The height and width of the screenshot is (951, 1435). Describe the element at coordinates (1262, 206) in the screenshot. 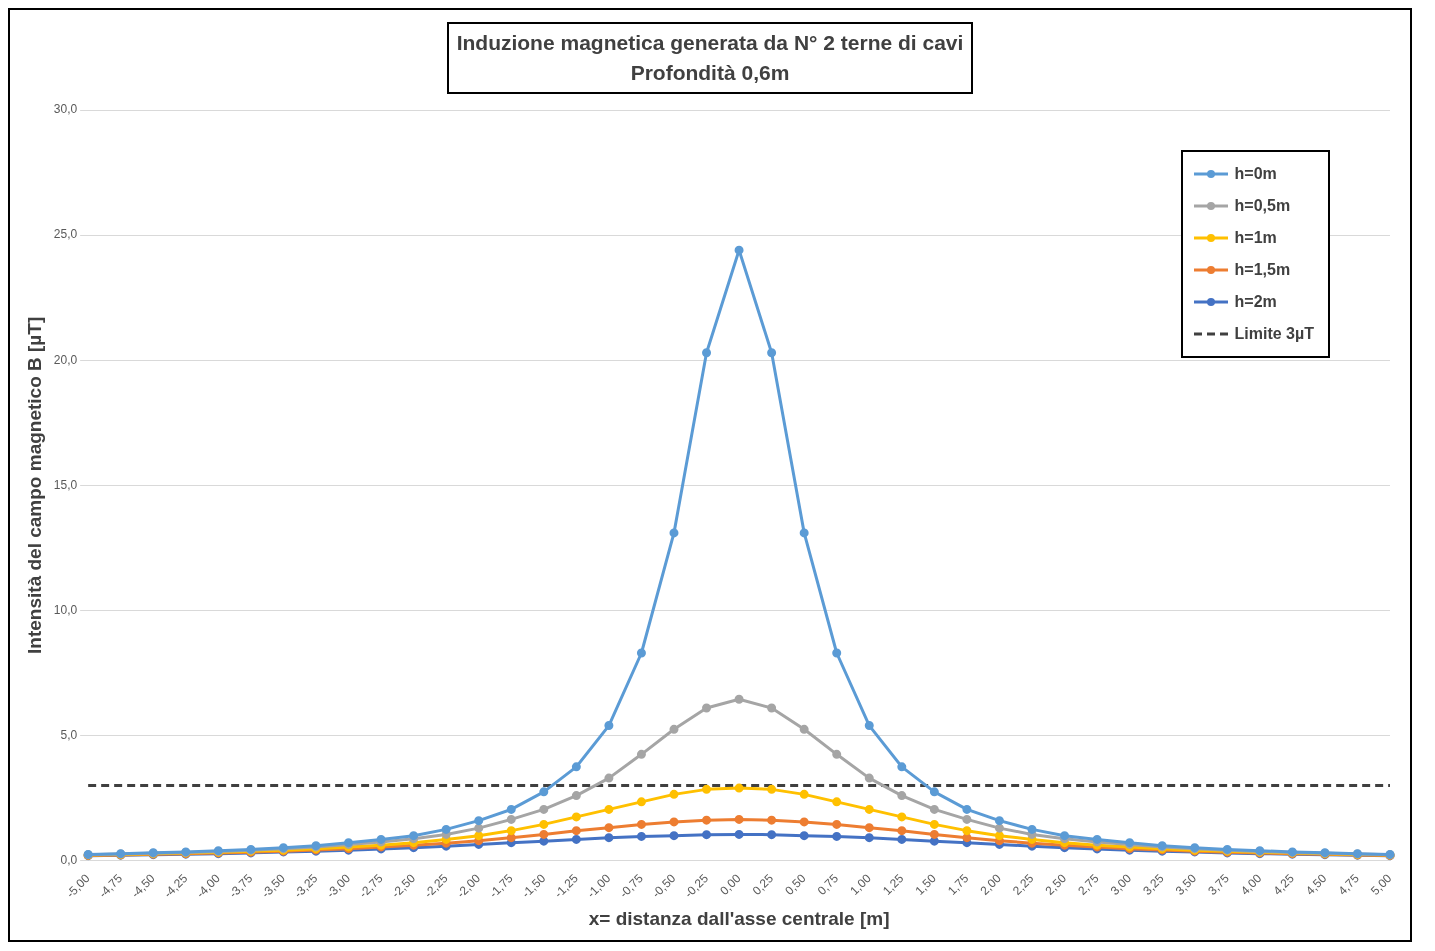

I see `legend-label: h=0,5m` at that location.